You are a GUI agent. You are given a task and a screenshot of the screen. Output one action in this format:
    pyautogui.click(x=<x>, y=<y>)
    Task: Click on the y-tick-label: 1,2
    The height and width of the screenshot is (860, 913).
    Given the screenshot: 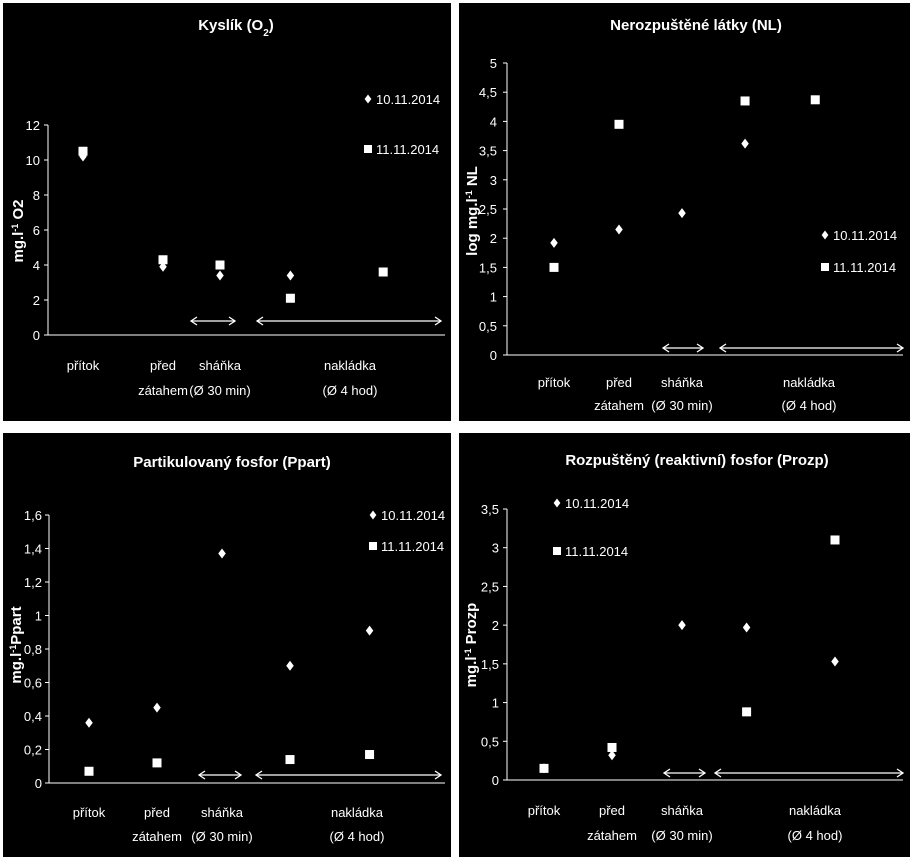 What is the action you would take?
    pyautogui.click(x=33, y=582)
    